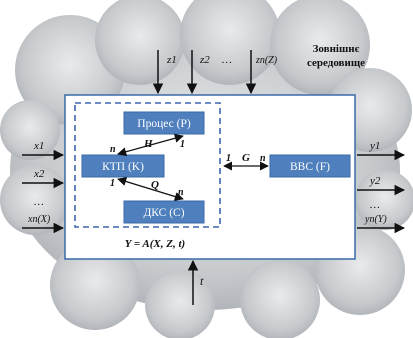  I want to click on ktp-block: КТП (K), so click(123, 166).